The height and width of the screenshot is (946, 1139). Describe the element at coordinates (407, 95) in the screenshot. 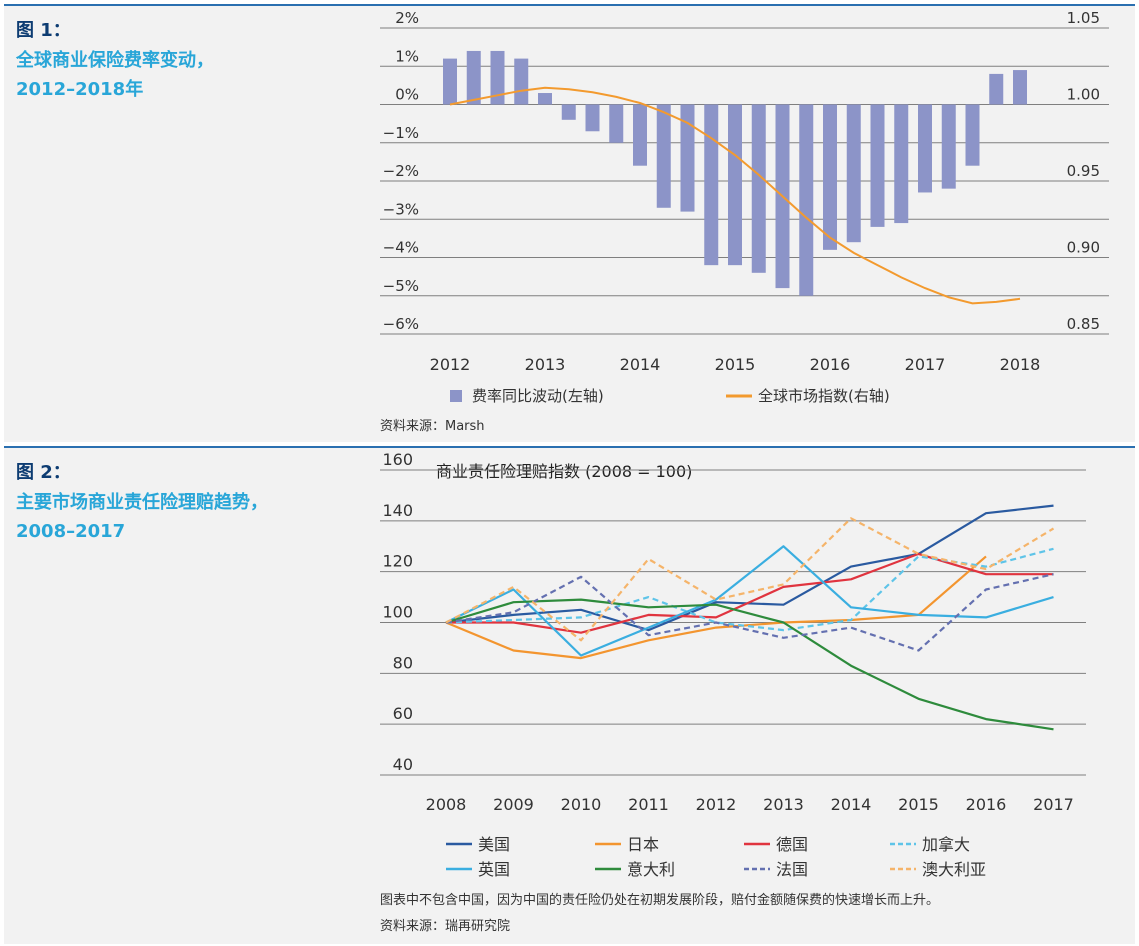

I see `y-left-tick-label: 0%` at that location.